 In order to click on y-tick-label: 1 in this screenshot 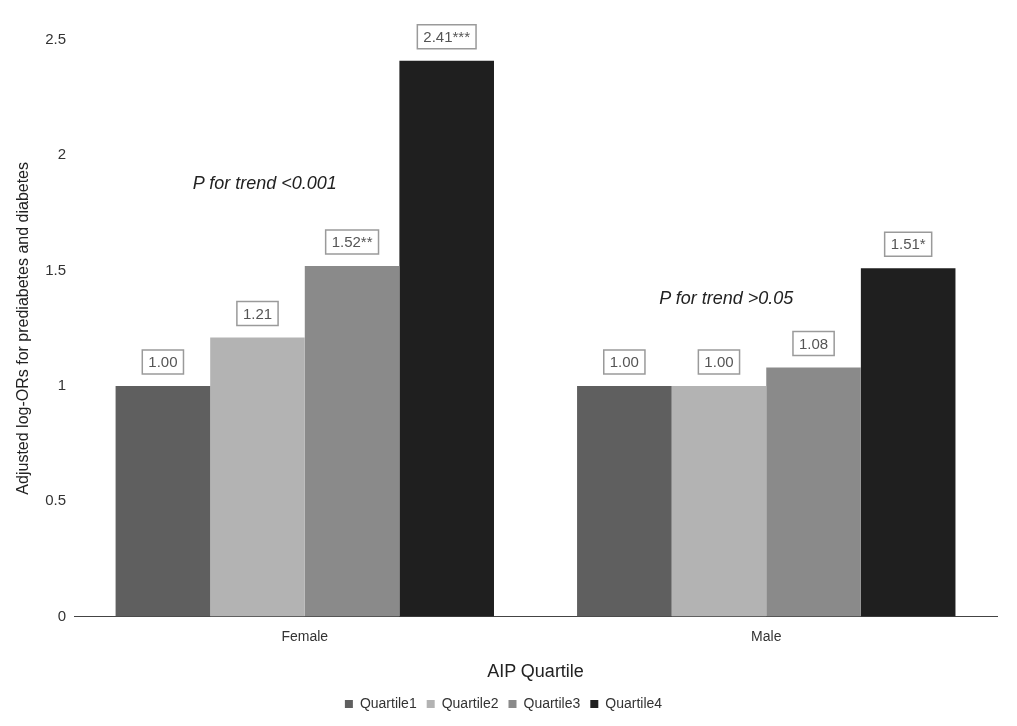, I will do `click(62, 385)`.